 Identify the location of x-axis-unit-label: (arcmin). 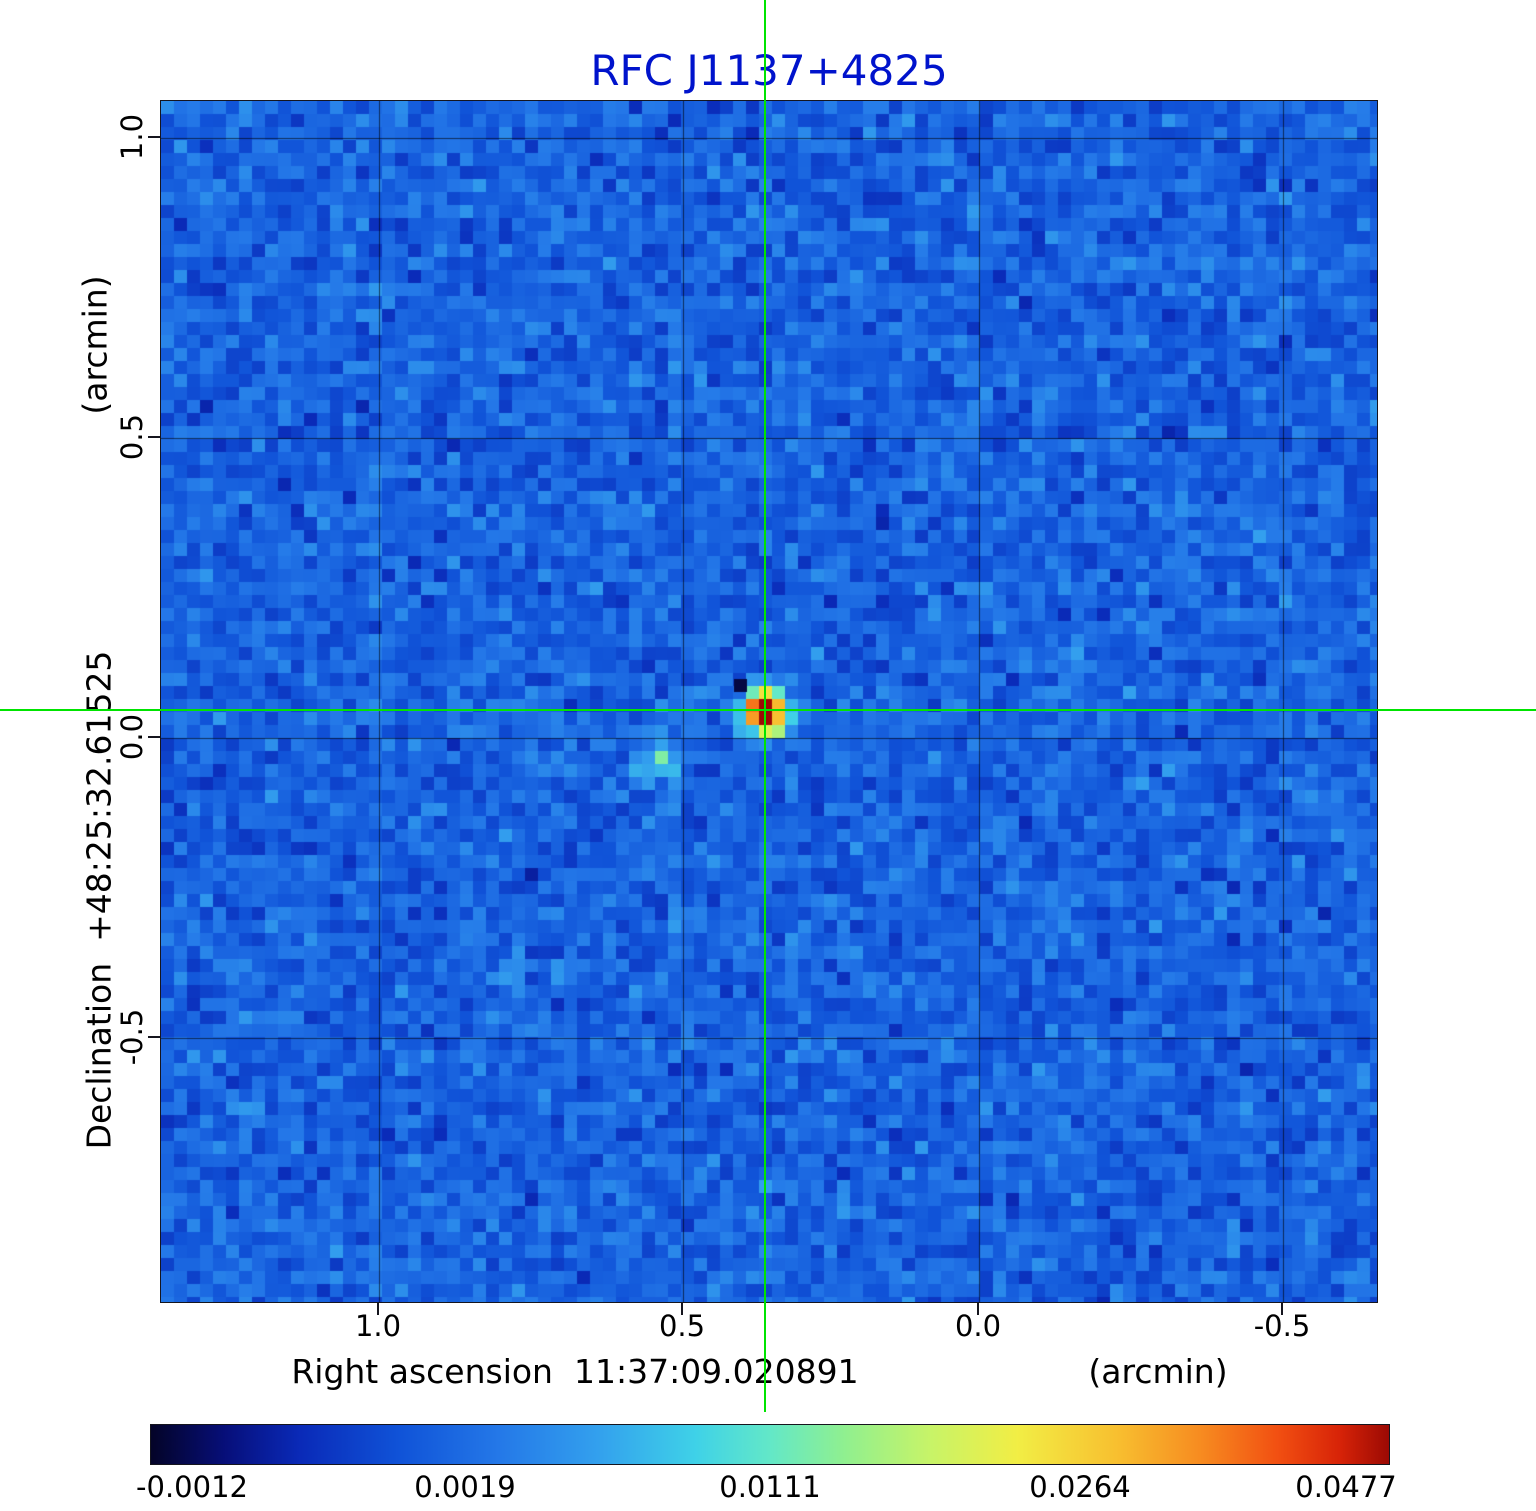
(1158, 1371).